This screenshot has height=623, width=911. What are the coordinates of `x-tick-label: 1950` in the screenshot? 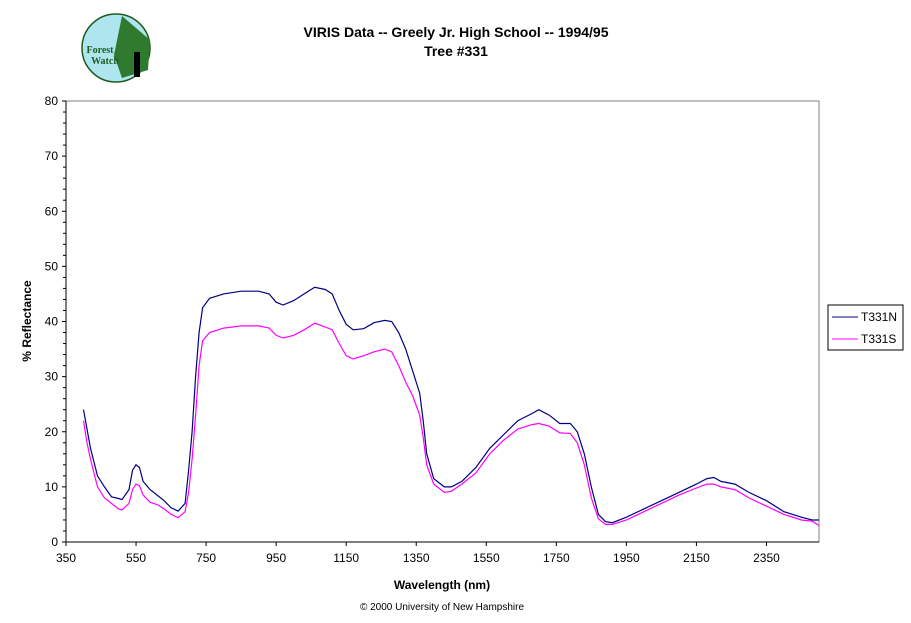 It's located at (626, 558).